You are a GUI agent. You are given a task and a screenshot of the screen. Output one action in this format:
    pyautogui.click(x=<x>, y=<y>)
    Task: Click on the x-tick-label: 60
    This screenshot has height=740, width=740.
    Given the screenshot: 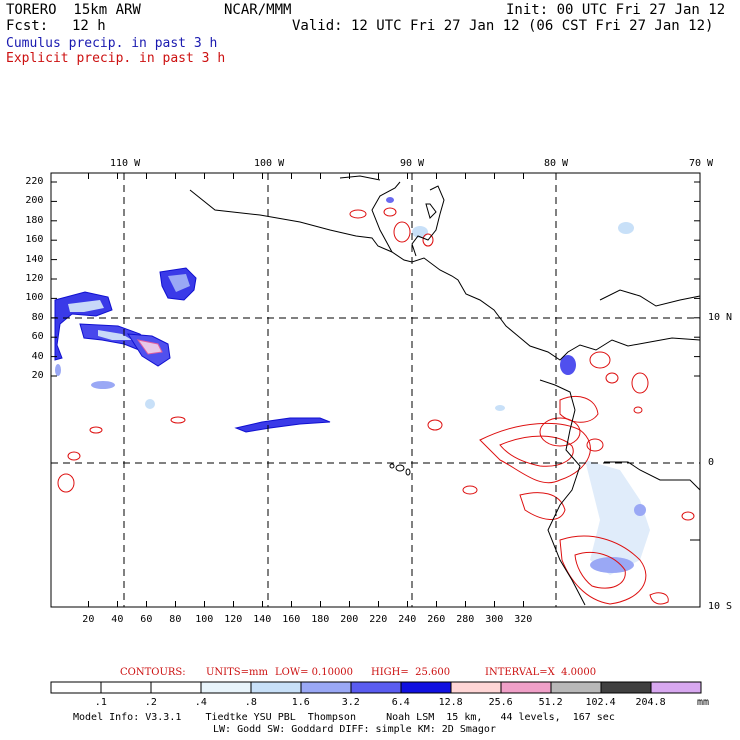 What is the action you would take?
    pyautogui.click(x=146, y=619)
    